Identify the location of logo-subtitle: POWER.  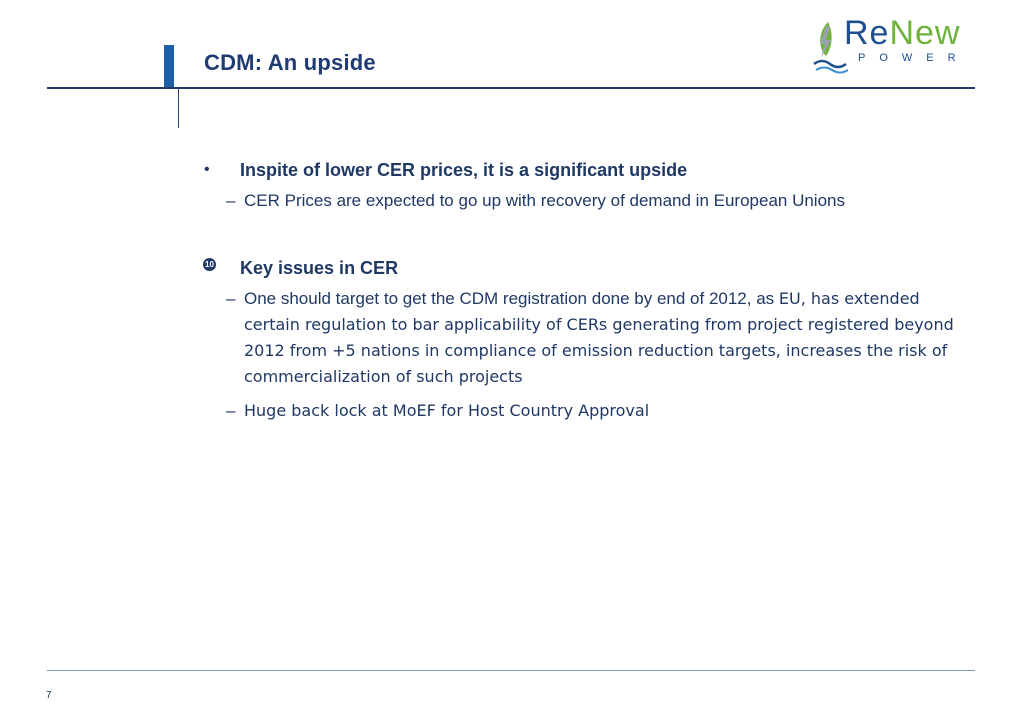
(914, 58).